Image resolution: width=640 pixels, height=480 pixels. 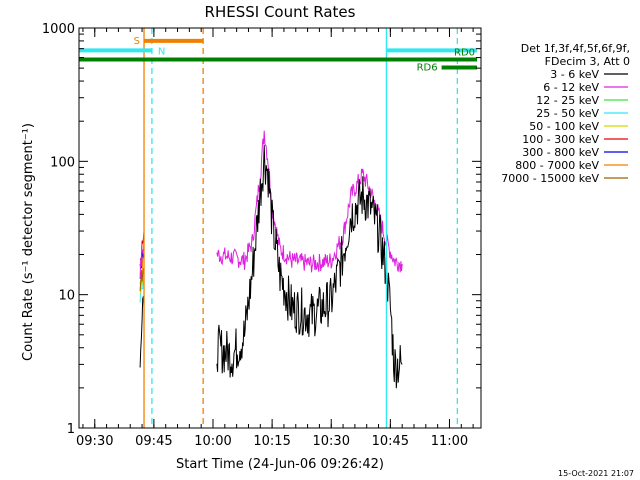 What do you see at coordinates (557, 165) in the screenshot?
I see `legend-label-8: 800 - 7000 keV` at bounding box center [557, 165].